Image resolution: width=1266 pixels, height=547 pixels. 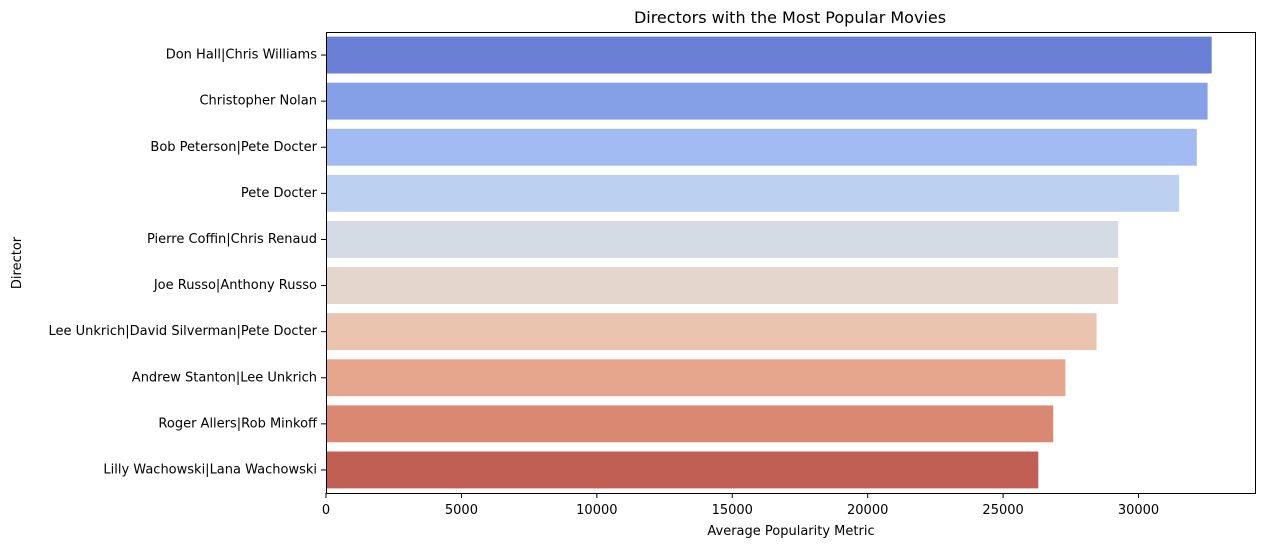 I want to click on x-tick-label: 5000, so click(x=461, y=510).